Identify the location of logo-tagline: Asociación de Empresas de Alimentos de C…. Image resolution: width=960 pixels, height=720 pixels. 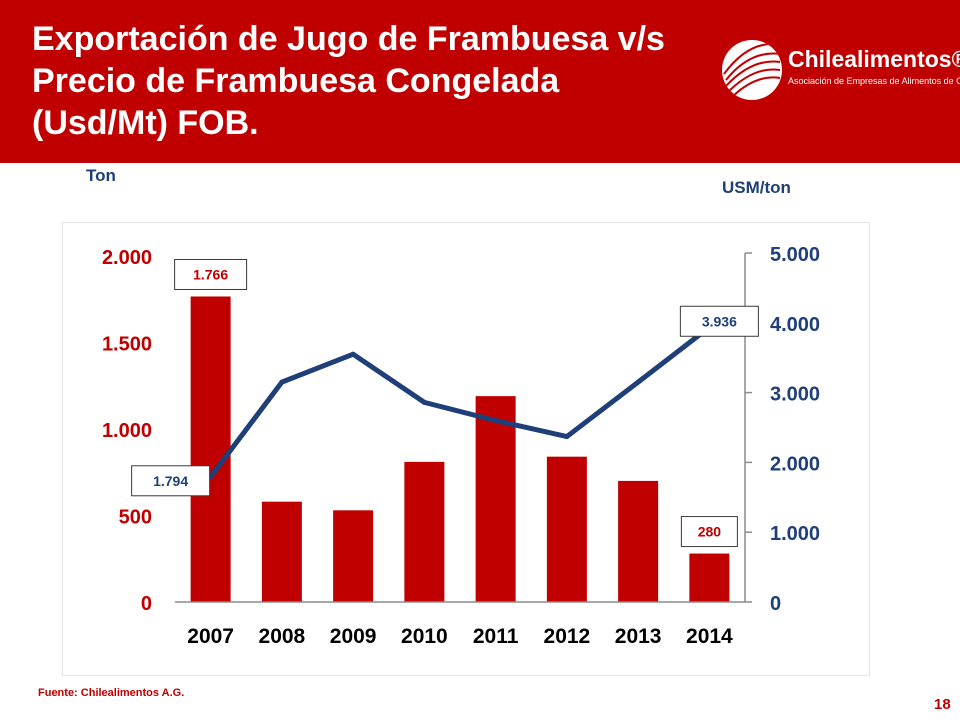
(874, 81).